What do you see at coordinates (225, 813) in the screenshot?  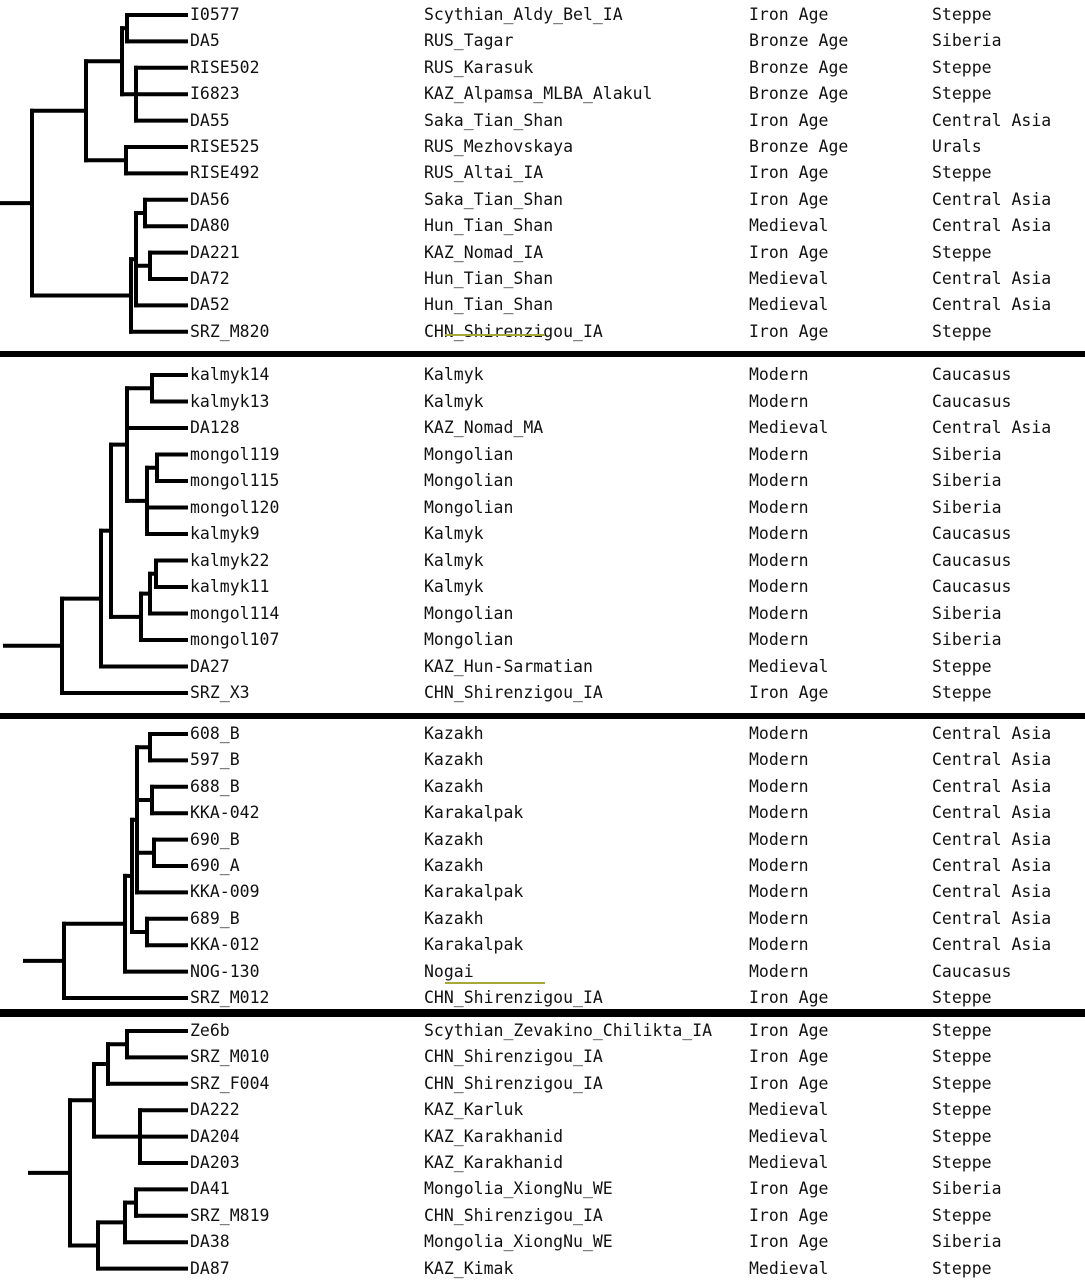 I see `sample-id: KKA-042` at bounding box center [225, 813].